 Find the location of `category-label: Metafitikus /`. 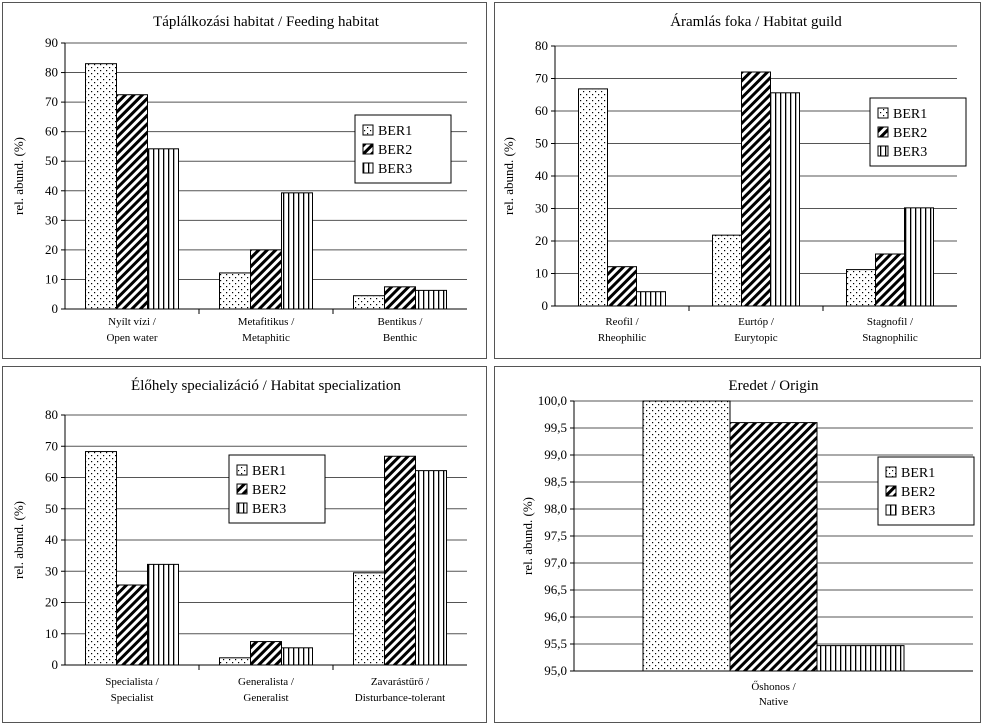

category-label: Metafitikus / is located at coordinates (266, 322).